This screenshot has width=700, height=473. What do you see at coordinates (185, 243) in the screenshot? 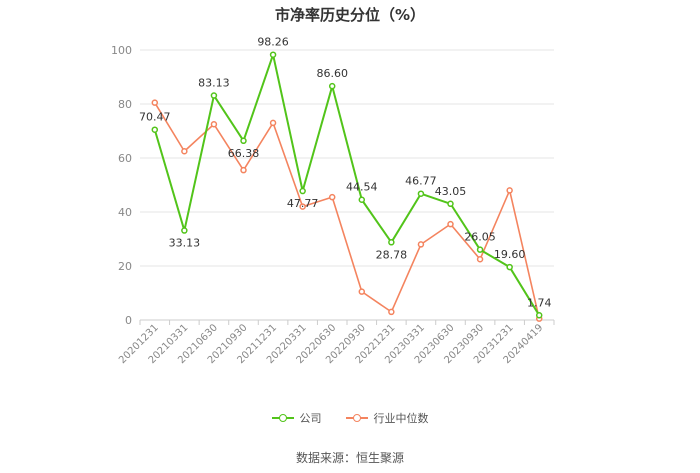
I see `data-label: 33.13` at bounding box center [185, 243].